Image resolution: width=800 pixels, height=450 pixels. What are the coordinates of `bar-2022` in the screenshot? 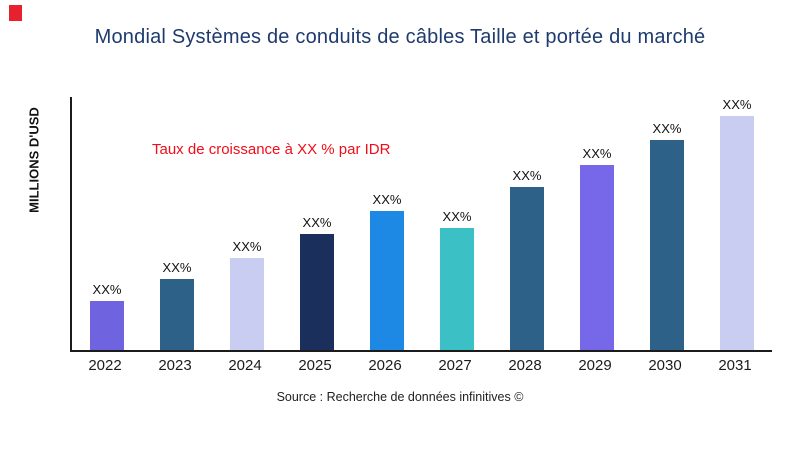 It's located at (107, 325).